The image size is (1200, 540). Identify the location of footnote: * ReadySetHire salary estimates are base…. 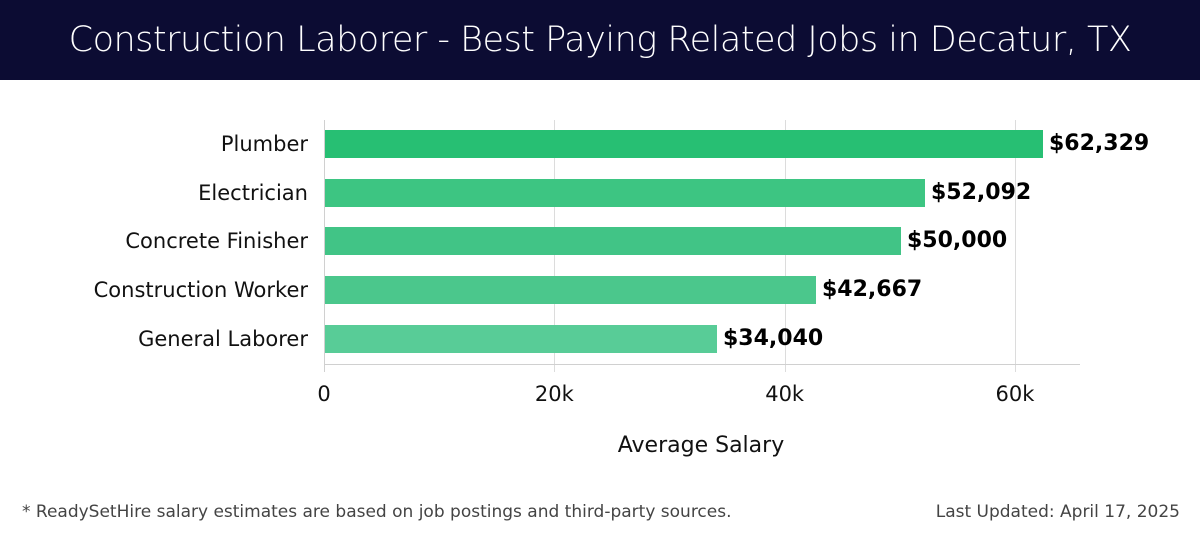
(377, 512).